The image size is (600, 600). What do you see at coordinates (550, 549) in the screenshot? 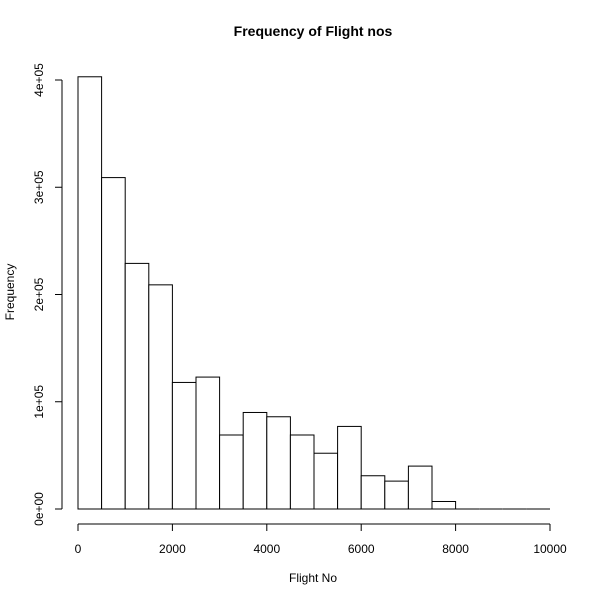
I see `x-tick-label: 10000` at bounding box center [550, 549].